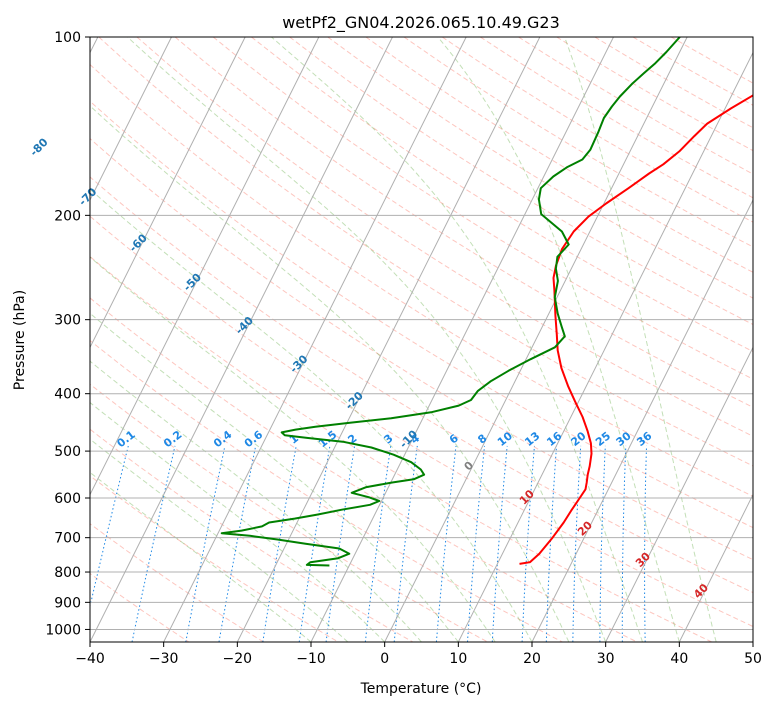 Image resolution: width=775 pixels, height=708 pixels. What do you see at coordinates (67, 216) in the screenshot?
I see `y-tick-label: 200` at bounding box center [67, 216].